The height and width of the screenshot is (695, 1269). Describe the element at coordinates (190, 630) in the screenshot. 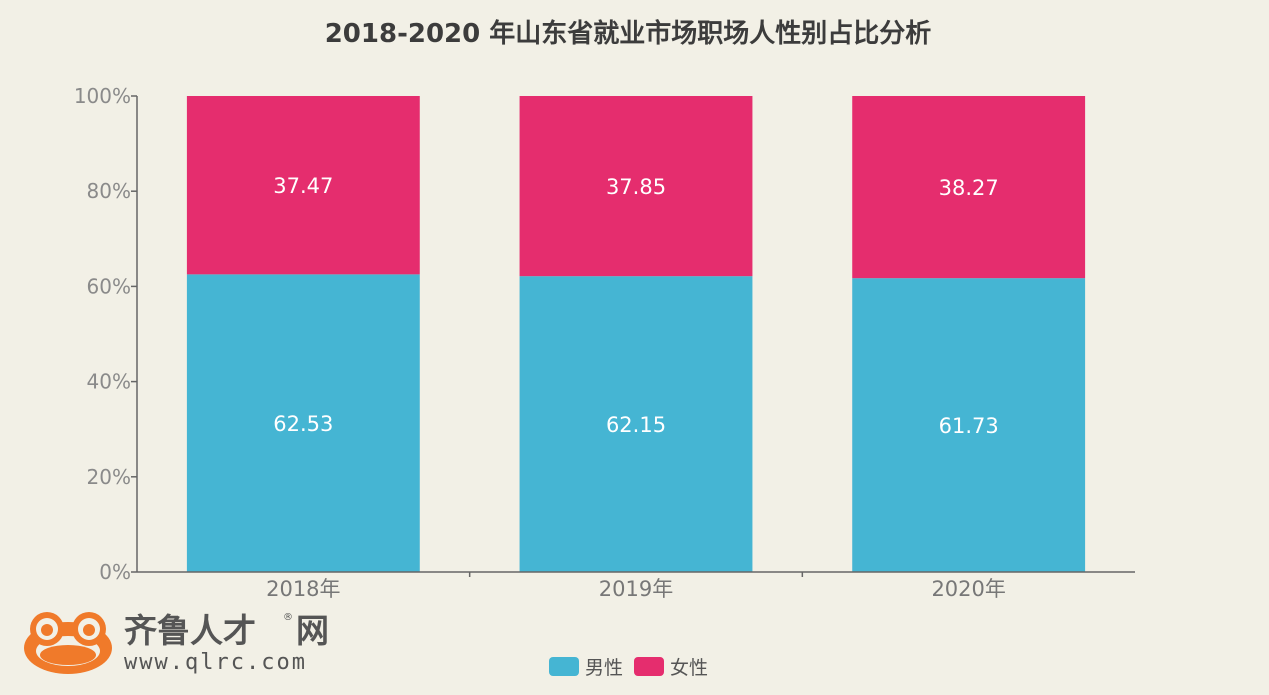

I see `logo-name: 齐鲁人才` at that location.